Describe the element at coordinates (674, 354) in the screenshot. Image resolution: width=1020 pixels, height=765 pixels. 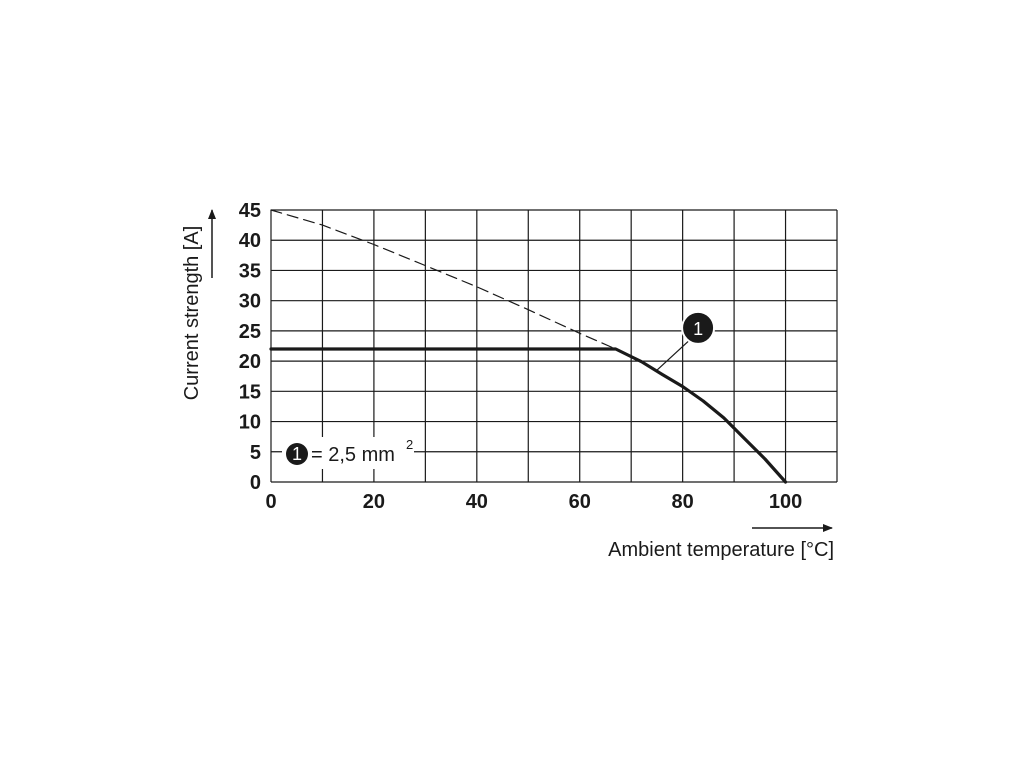
I see `callout-leader` at that location.